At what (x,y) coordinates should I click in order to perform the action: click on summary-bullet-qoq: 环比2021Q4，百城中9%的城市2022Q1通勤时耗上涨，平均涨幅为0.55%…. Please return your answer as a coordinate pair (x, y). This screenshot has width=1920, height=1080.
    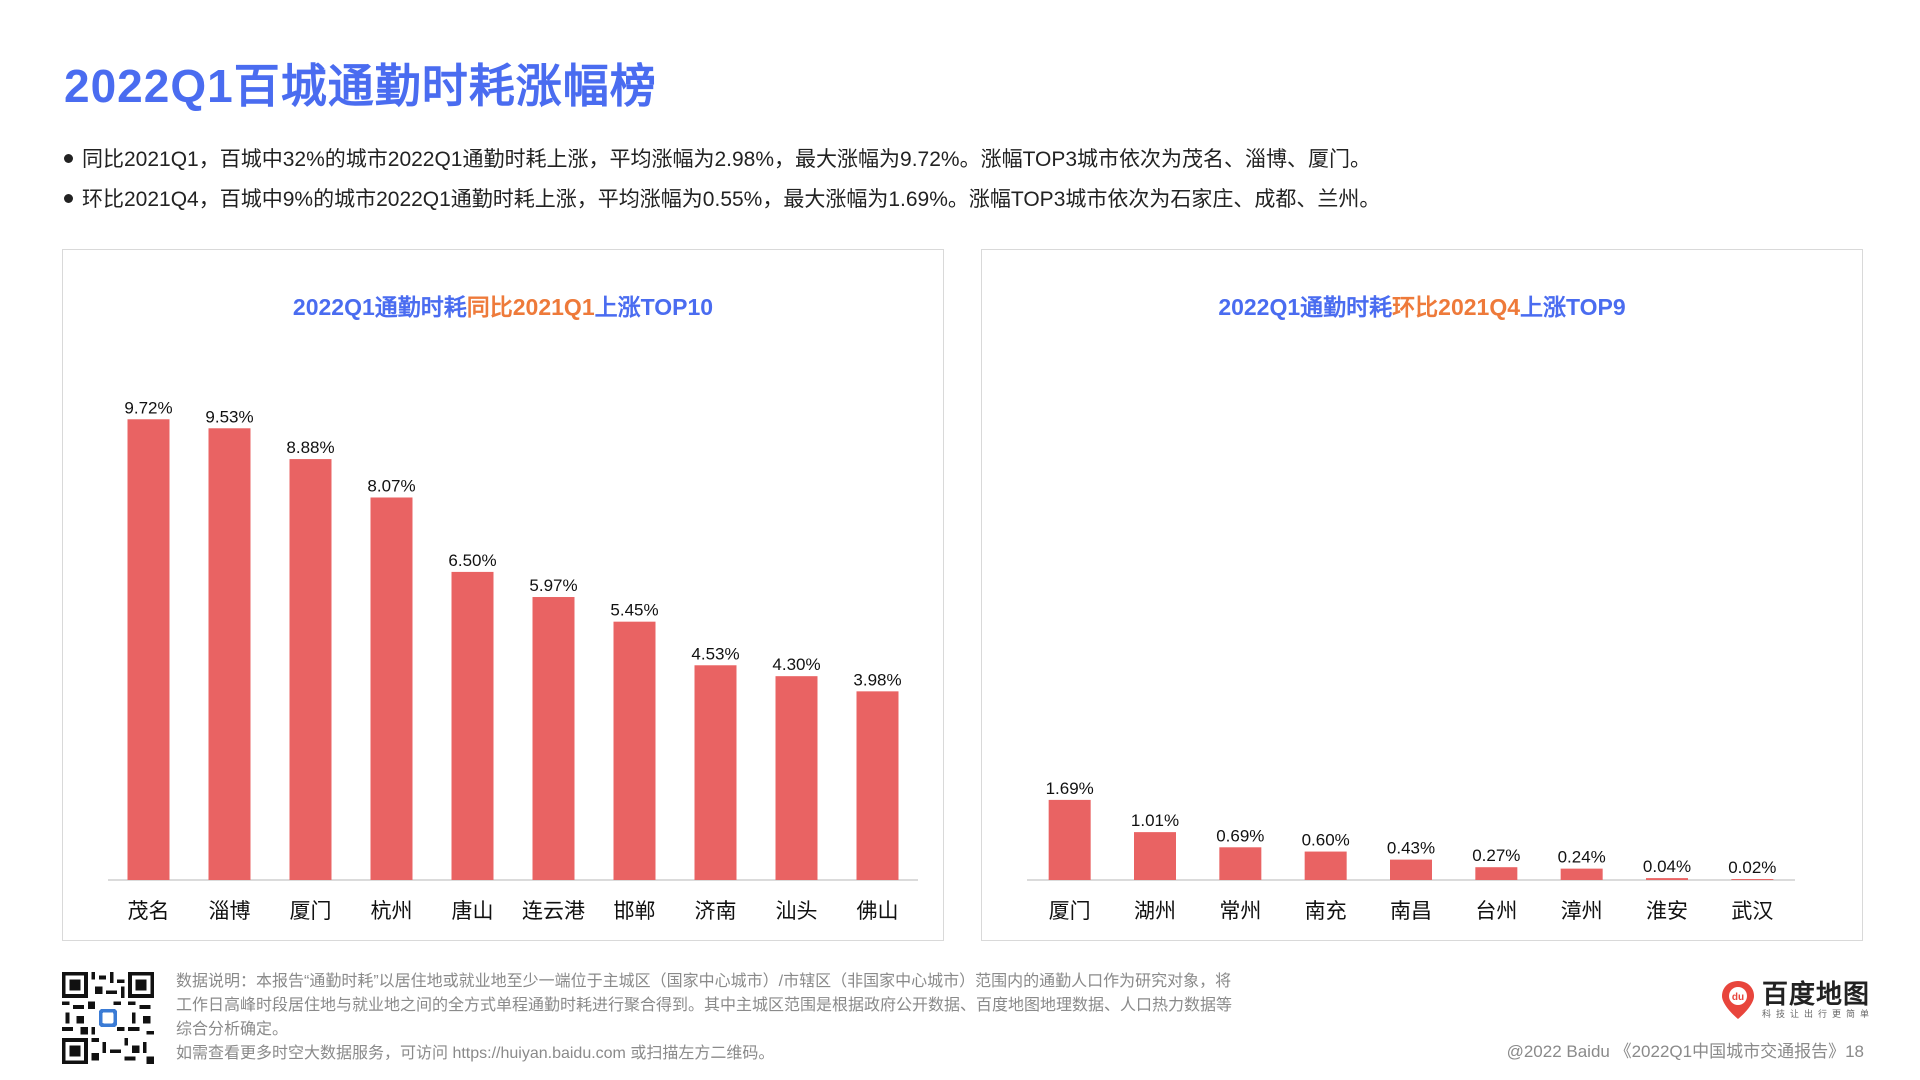
    Looking at the image, I should click on (722, 198).